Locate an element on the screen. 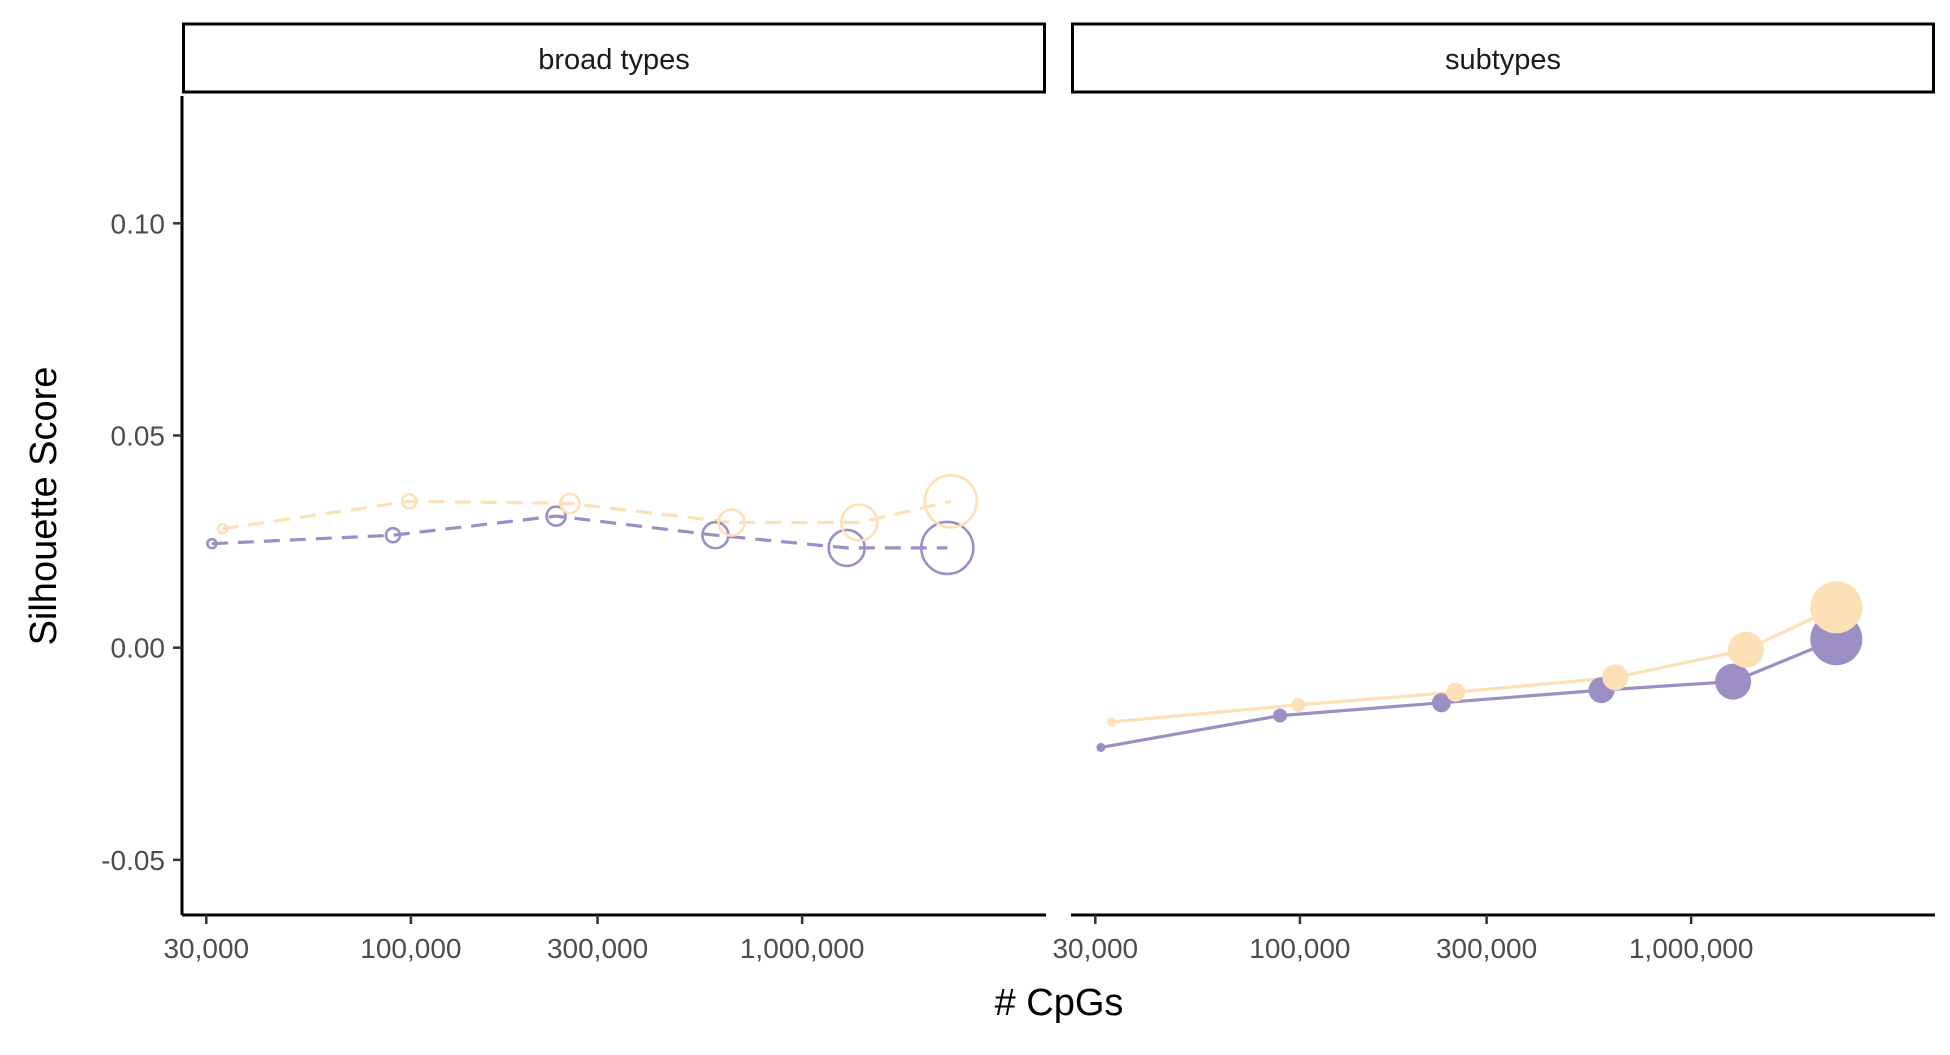  facet-strip-label: subtypes is located at coordinates (1503, 60).